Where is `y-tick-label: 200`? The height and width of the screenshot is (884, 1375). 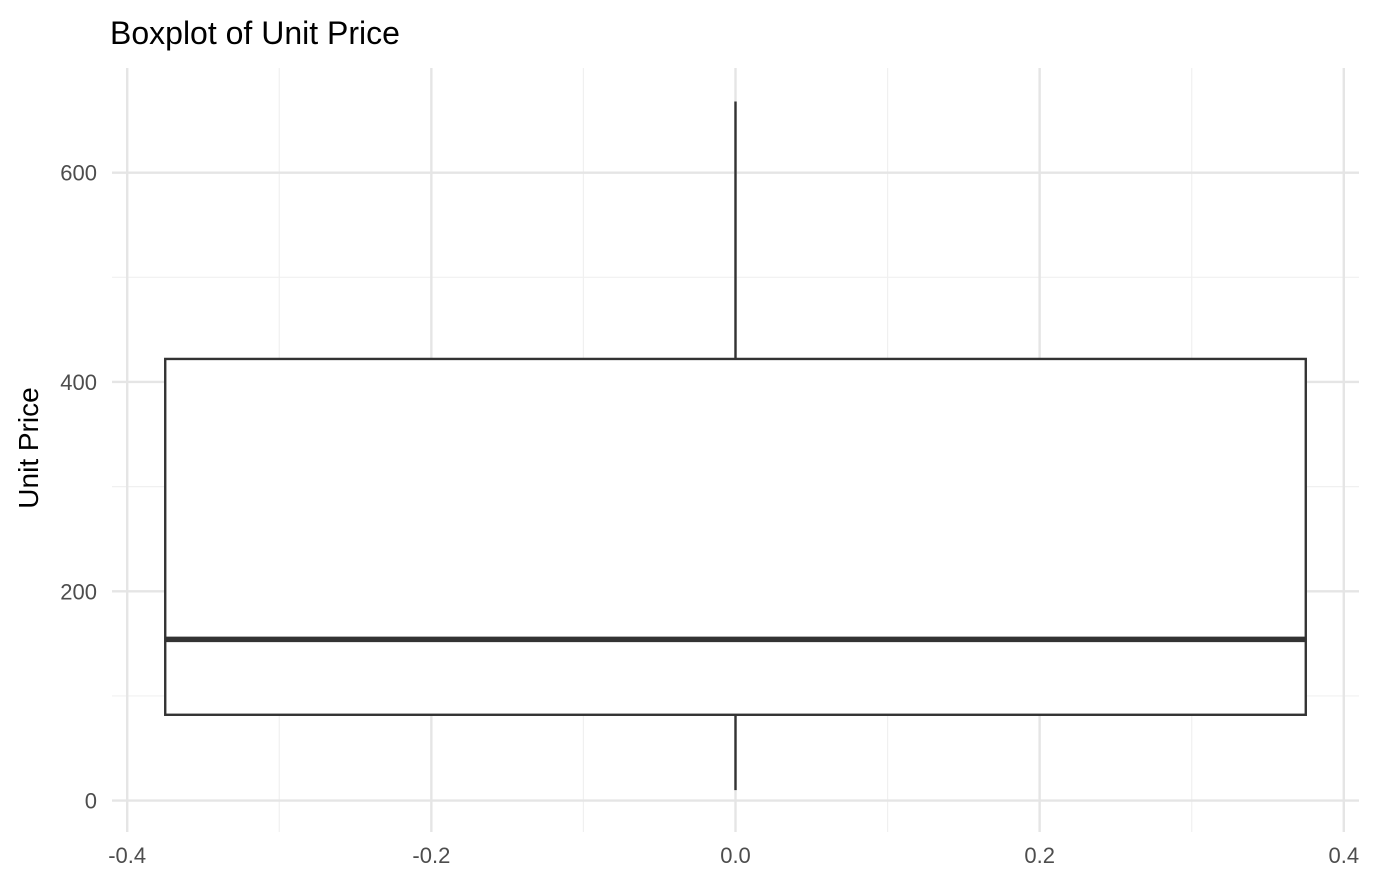 y-tick-label: 200 is located at coordinates (78, 591).